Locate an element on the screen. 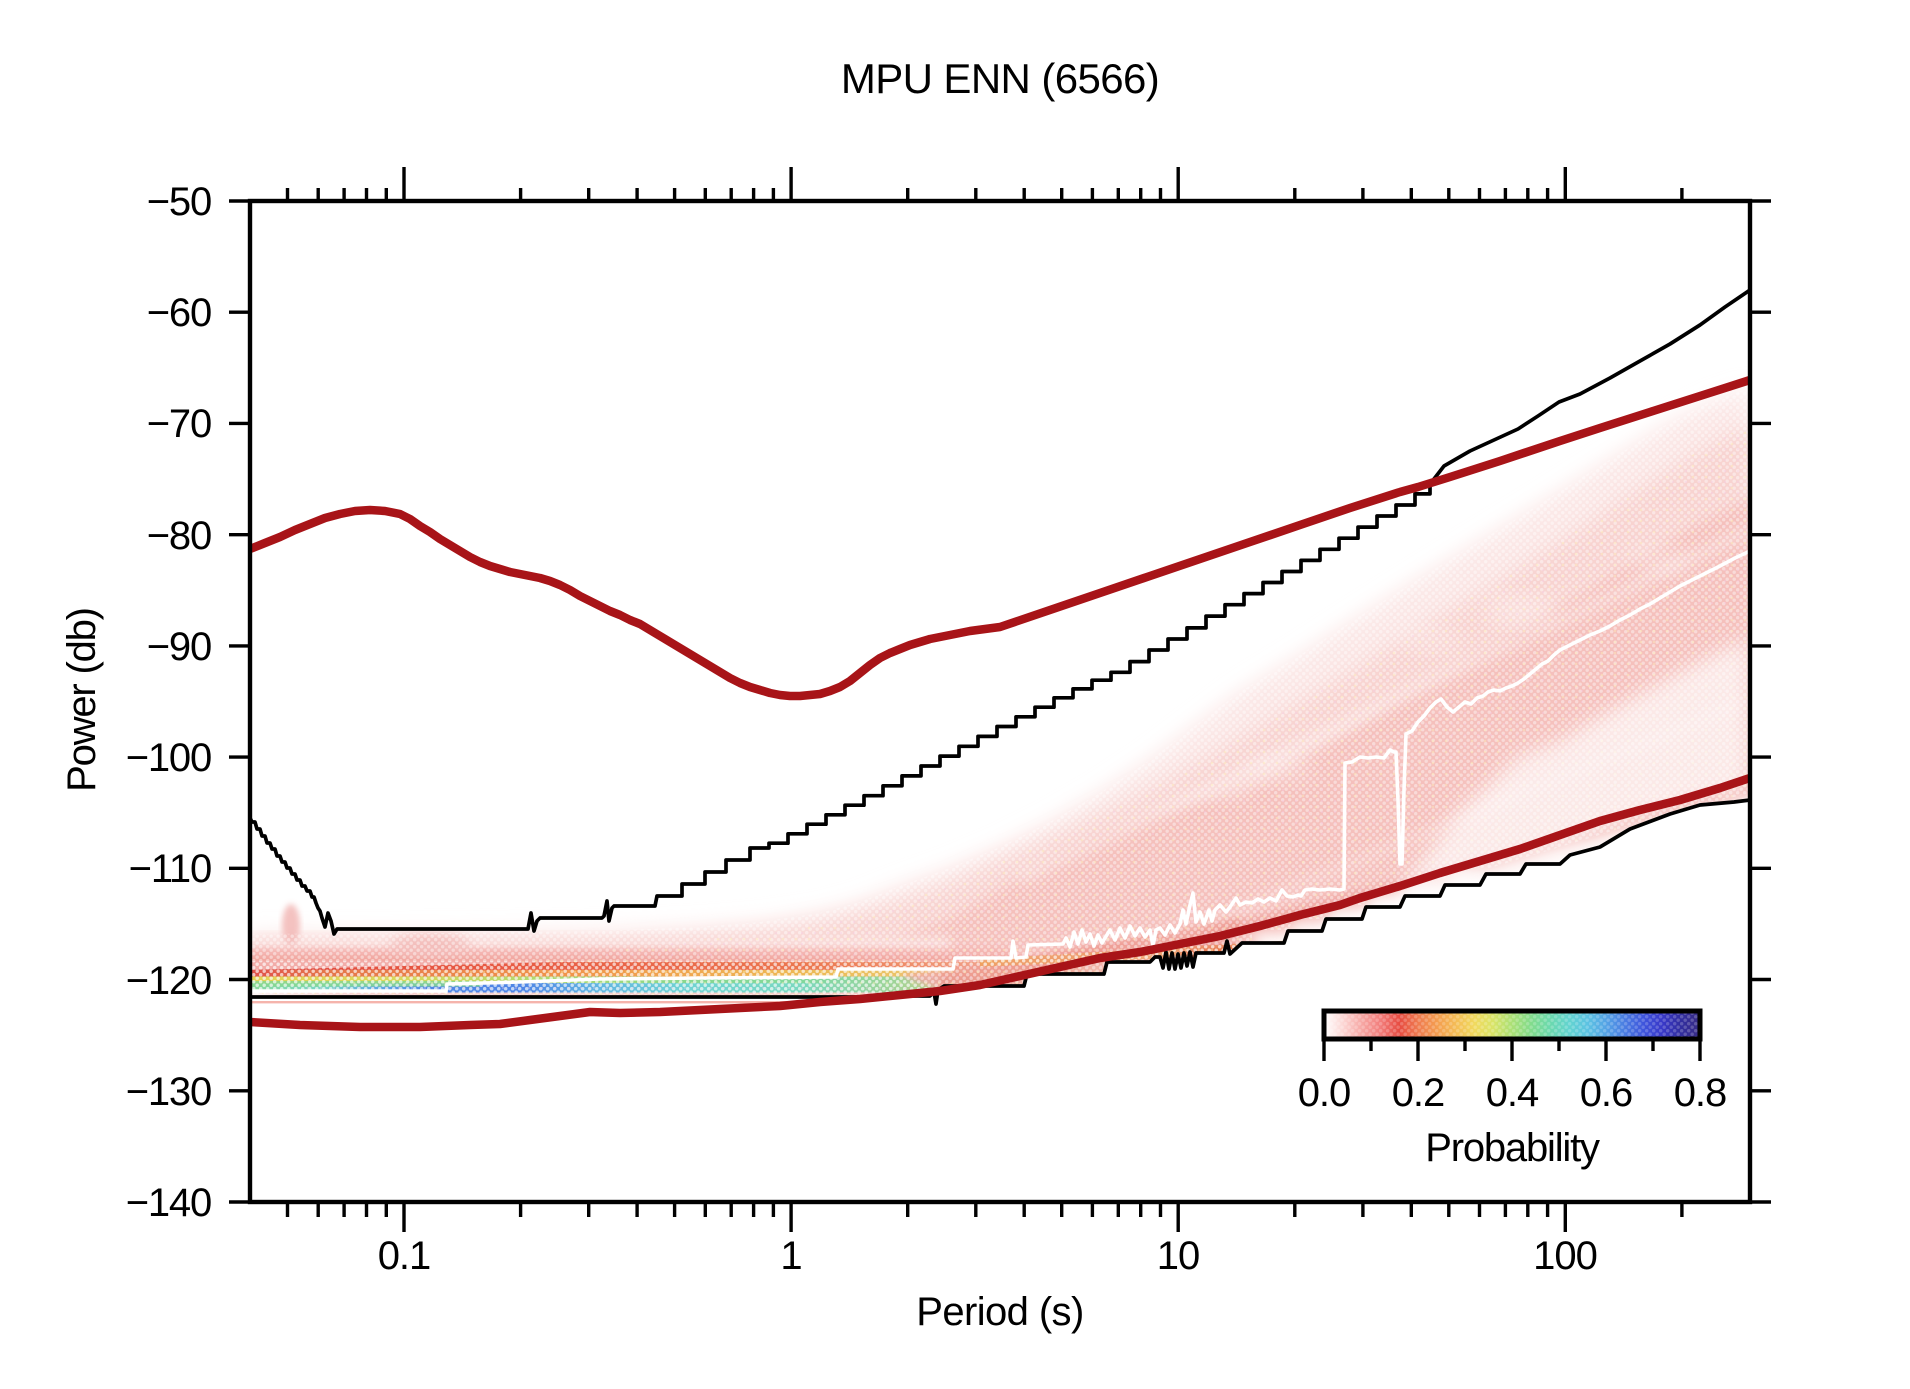 The width and height of the screenshot is (1910, 1389). svg-text: −90 is located at coordinates (179, 647).